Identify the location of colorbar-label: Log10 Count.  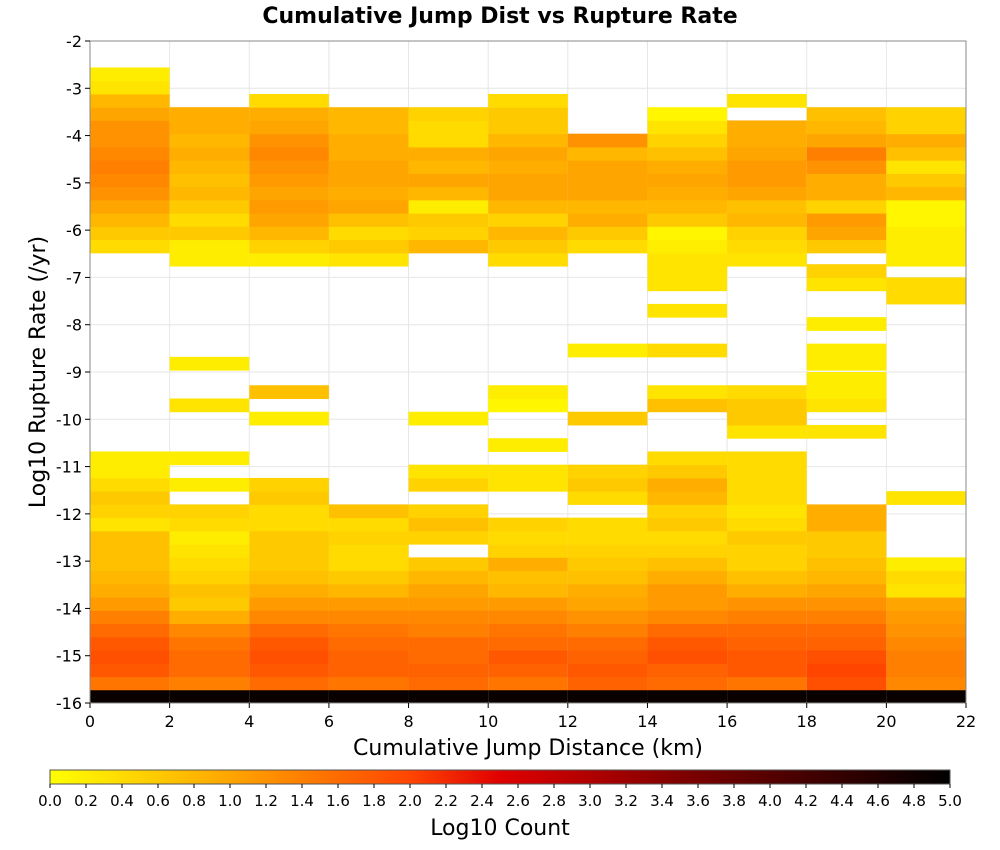
(500, 828).